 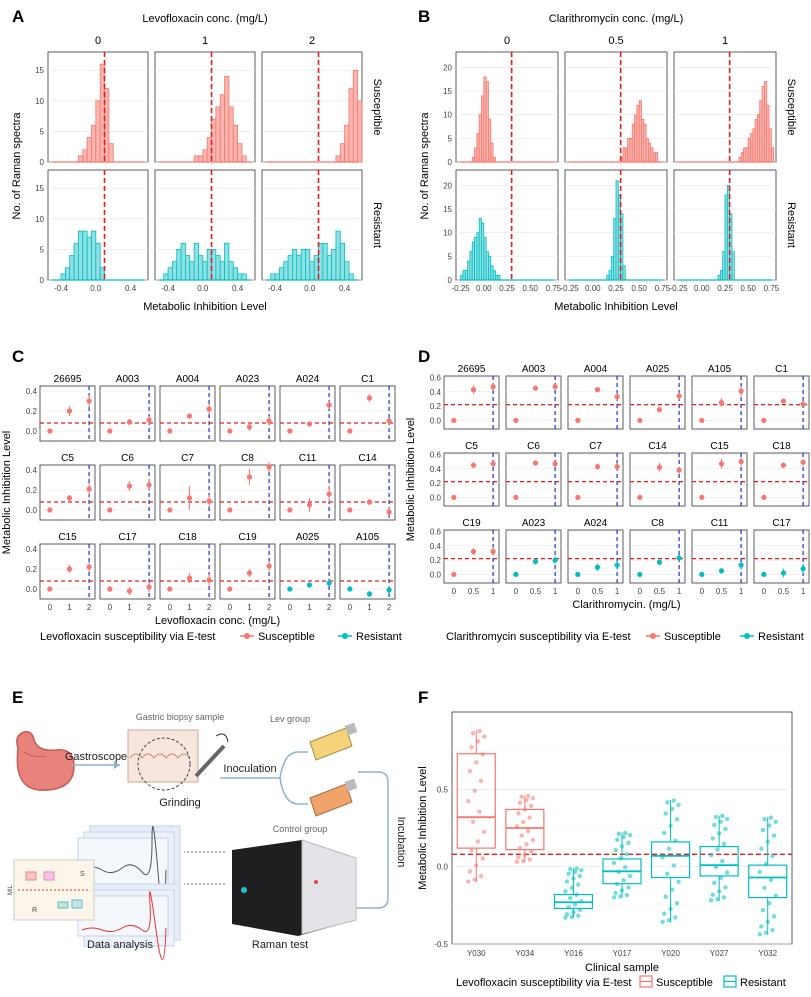 What do you see at coordinates (533, 446) in the screenshot?
I see `strain-label: C6` at bounding box center [533, 446].